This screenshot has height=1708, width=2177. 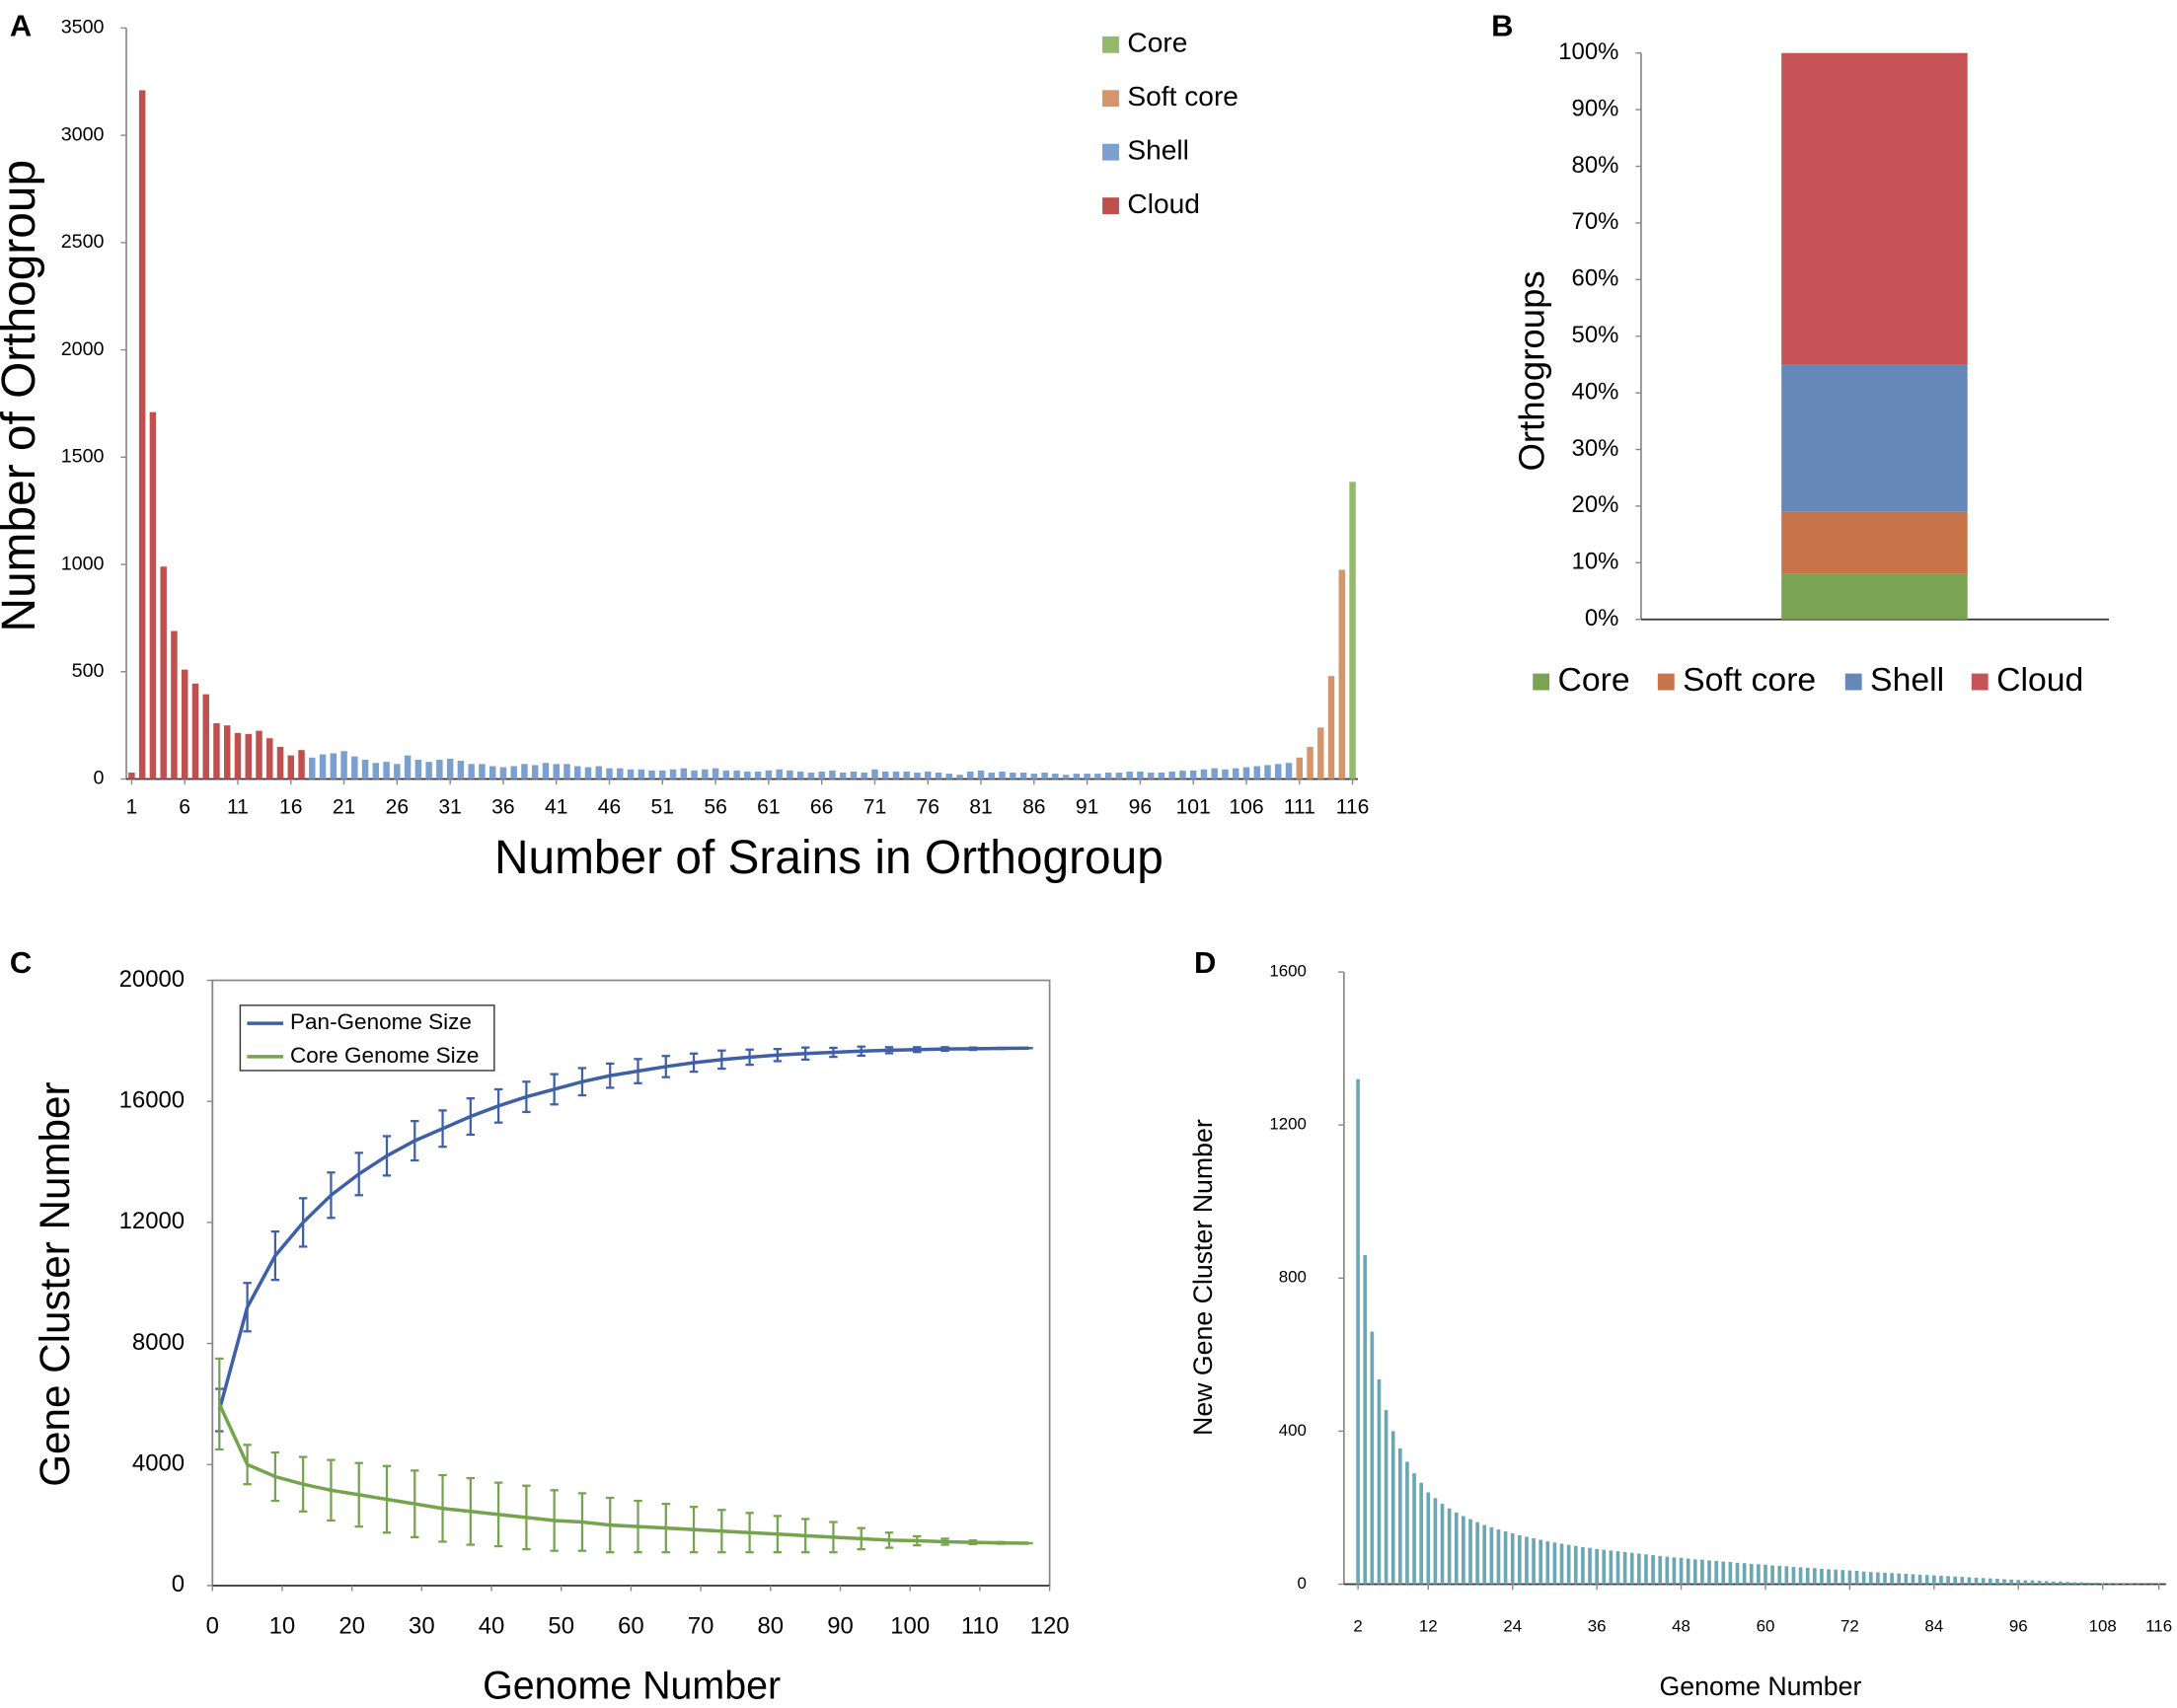 What do you see at coordinates (83, 563) in the screenshot?
I see `y-tick-label: 1000` at bounding box center [83, 563].